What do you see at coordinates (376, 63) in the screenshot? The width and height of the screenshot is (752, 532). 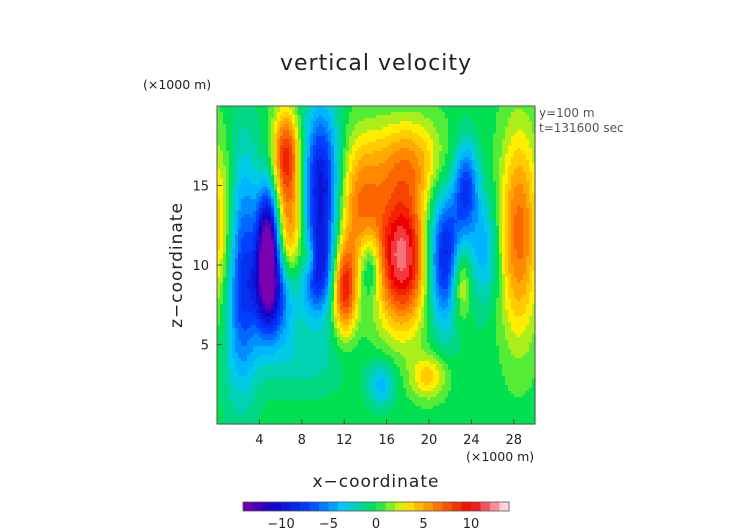 I see `chart-title: vertical velocity` at bounding box center [376, 63].